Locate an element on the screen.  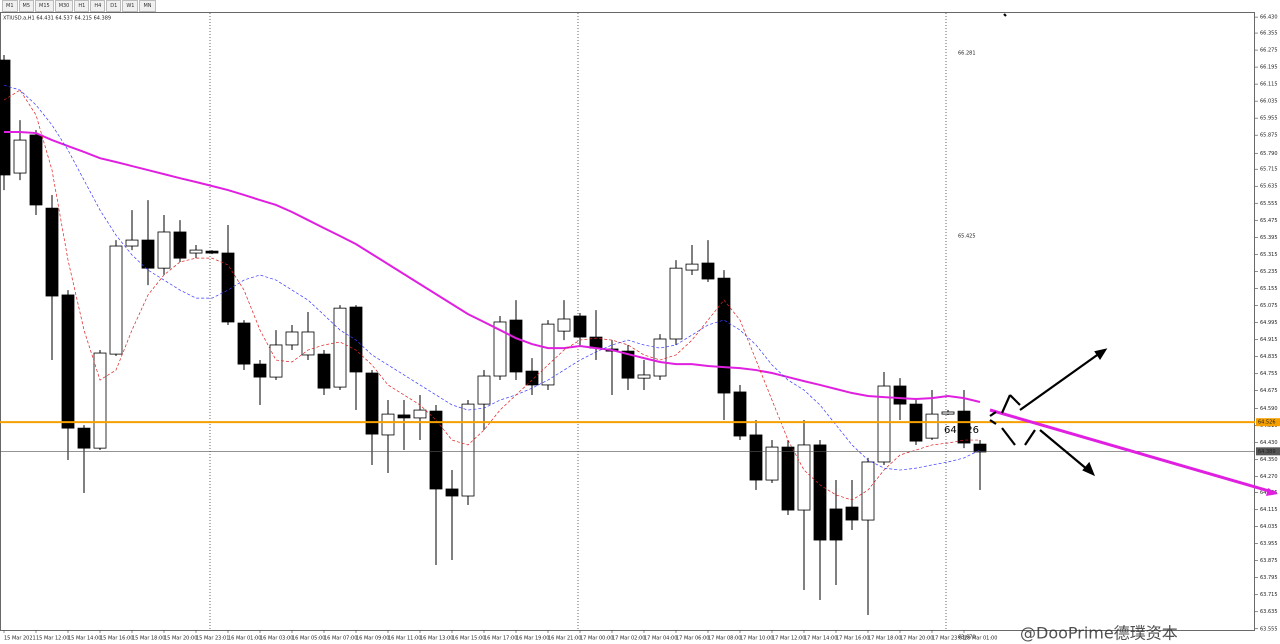
price-label: 64.389 is located at coordinates (1267, 452).